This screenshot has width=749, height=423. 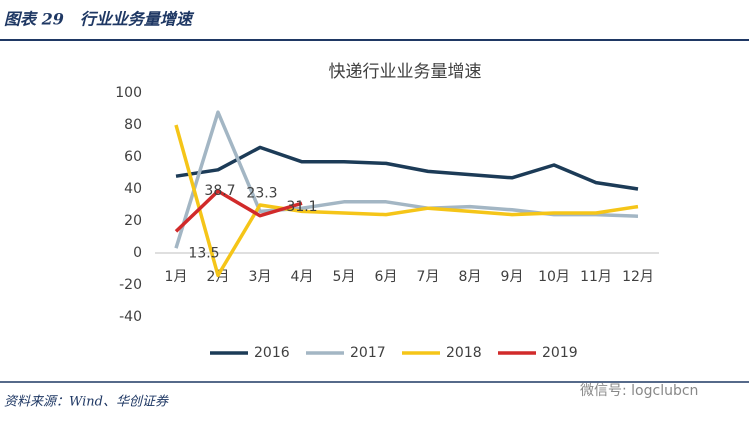 What do you see at coordinates (428, 277) in the screenshot?
I see `x-tick-label: 7月` at bounding box center [428, 277].